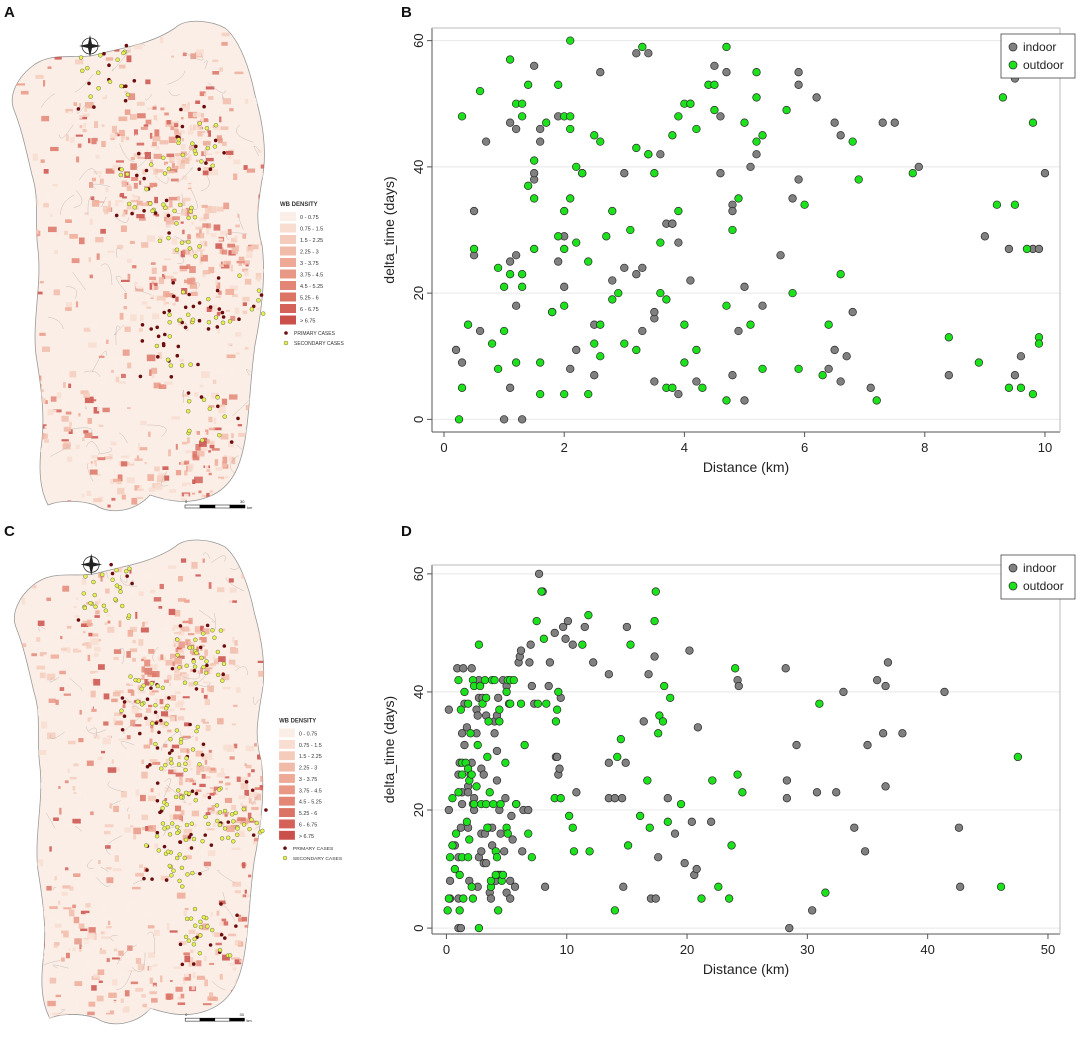 This screenshot has width=1084, height=1039. I want to click on x-tick-label: 6, so click(804, 447).